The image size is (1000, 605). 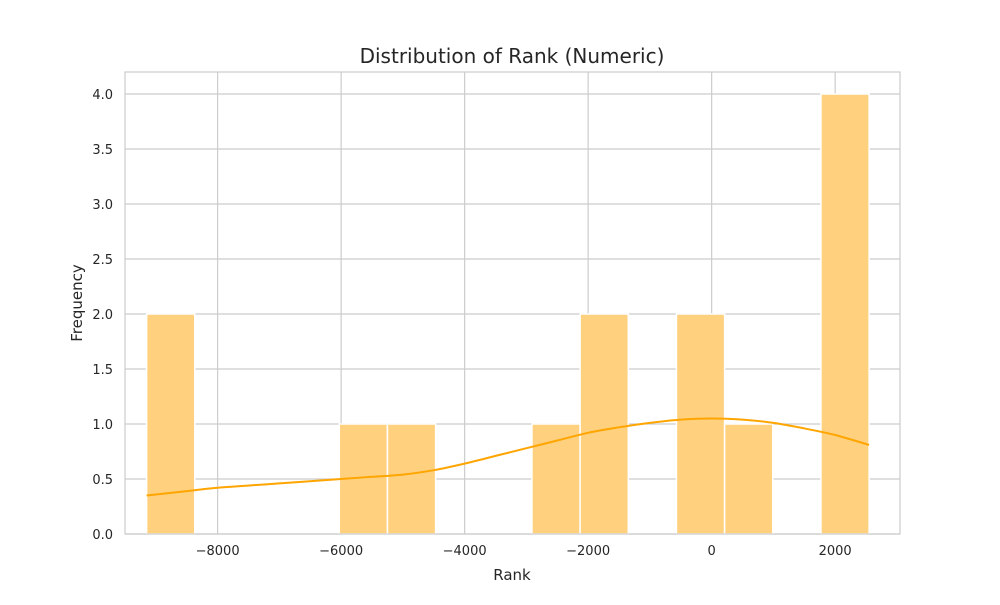 I want to click on y-tick-label: 2.5, so click(x=102, y=260).